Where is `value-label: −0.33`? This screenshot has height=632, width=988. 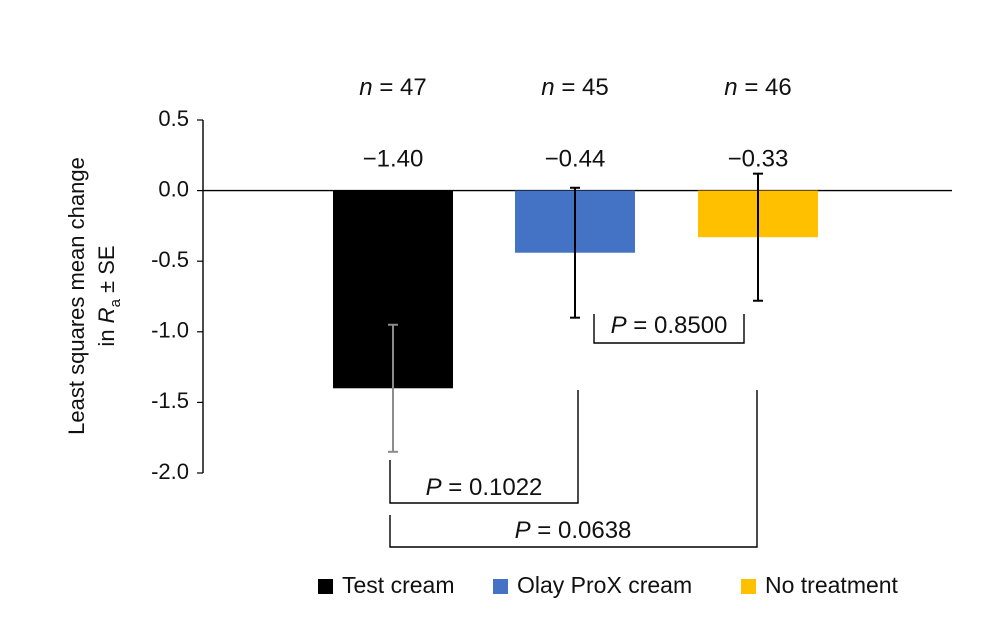 value-label: −0.33 is located at coordinates (758, 158).